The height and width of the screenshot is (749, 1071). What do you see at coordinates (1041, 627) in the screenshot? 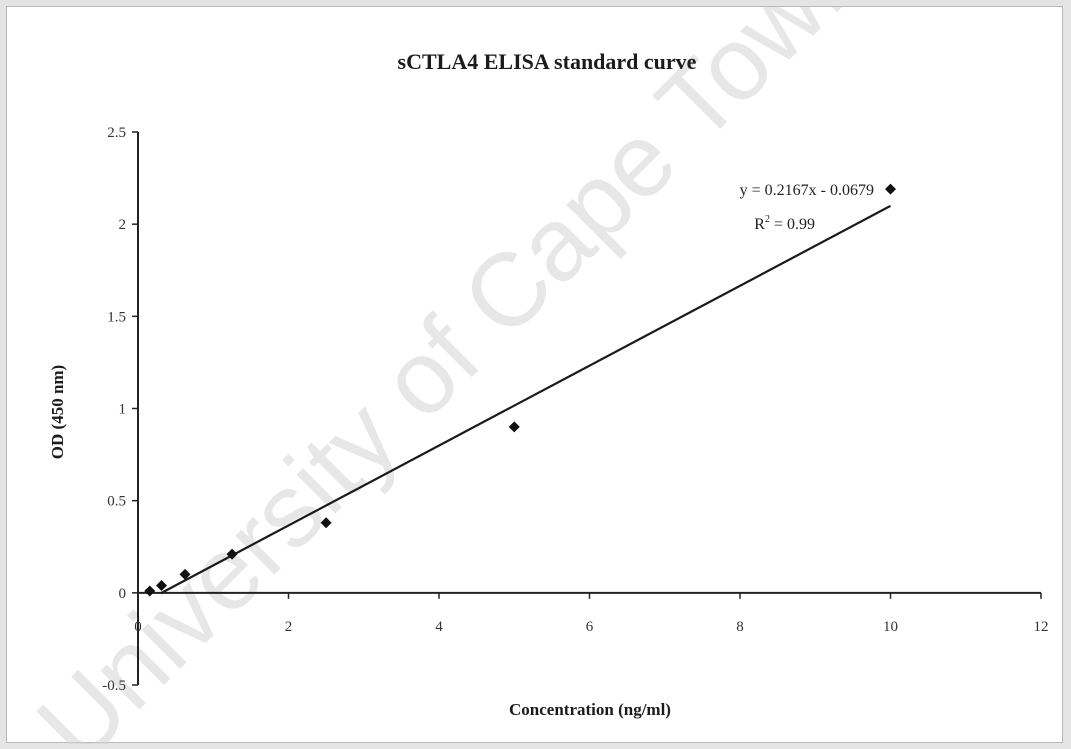
I see `x-tick-label: 12` at bounding box center [1041, 627].